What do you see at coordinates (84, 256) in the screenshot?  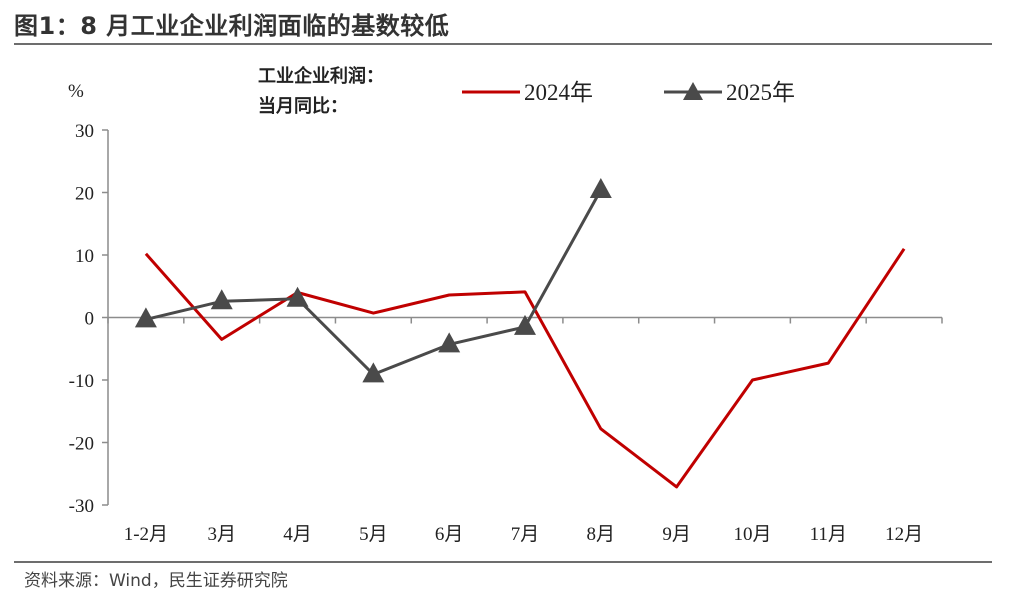 I see `y-tick-label: 10` at bounding box center [84, 256].